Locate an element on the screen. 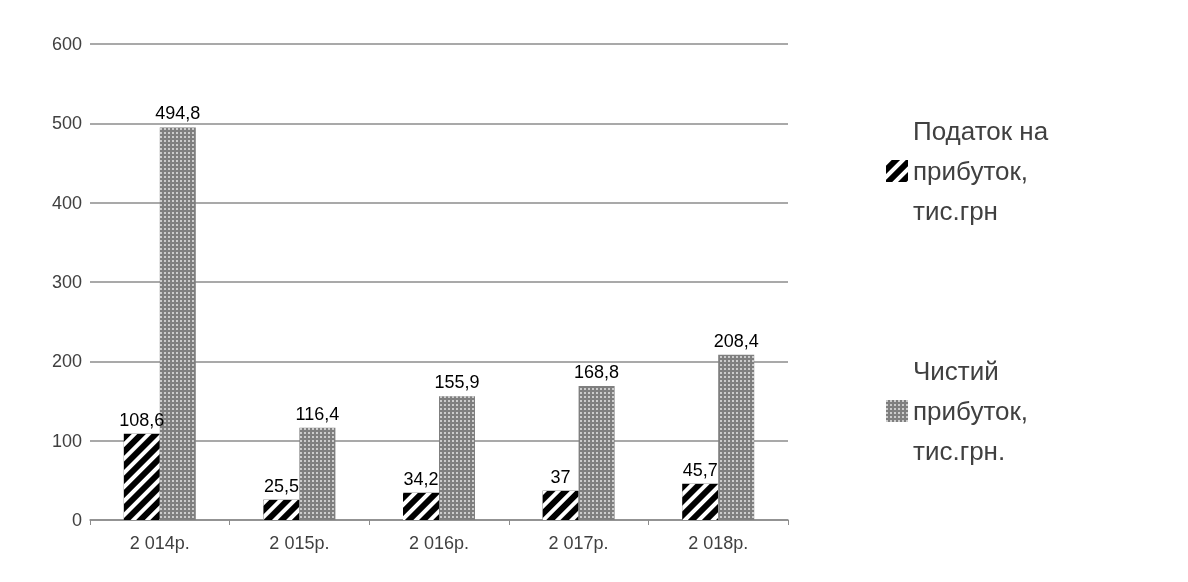 This screenshot has width=1188, height=582. legend-label: Чистий прибуток,тис.грн. is located at coordinates (971, 411).